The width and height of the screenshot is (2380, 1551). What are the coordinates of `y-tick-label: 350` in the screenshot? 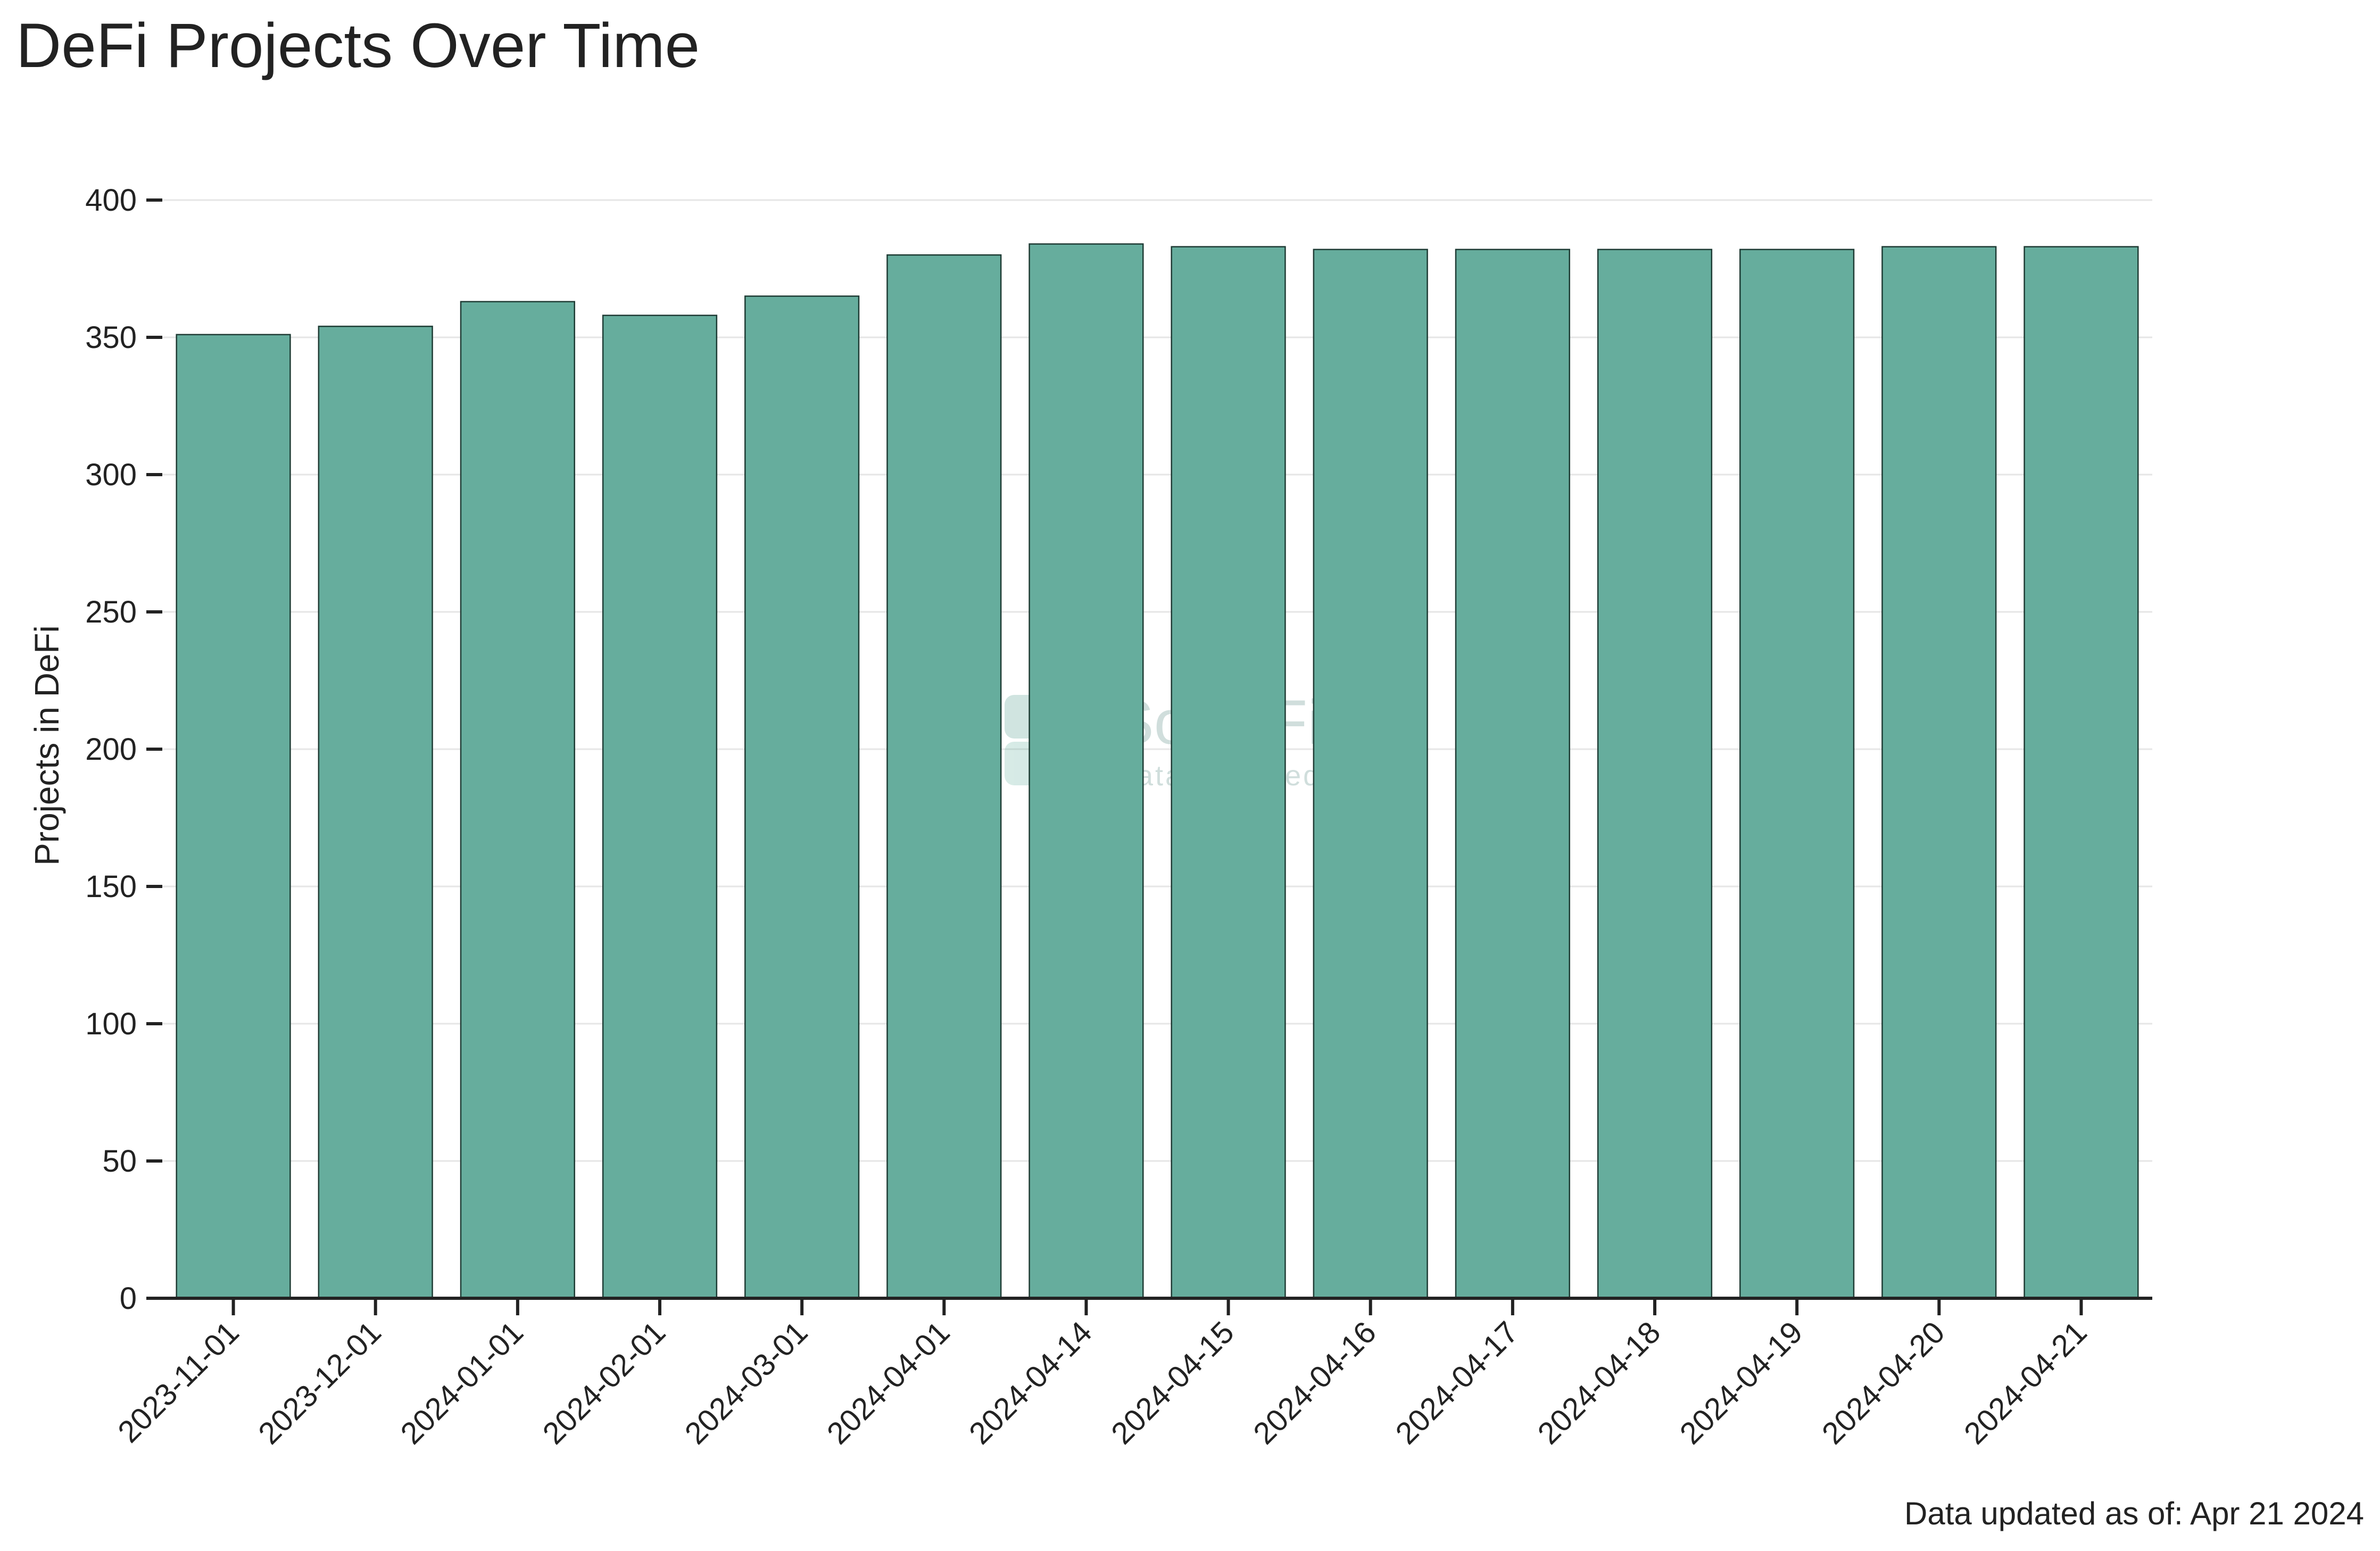 It's located at (111, 337).